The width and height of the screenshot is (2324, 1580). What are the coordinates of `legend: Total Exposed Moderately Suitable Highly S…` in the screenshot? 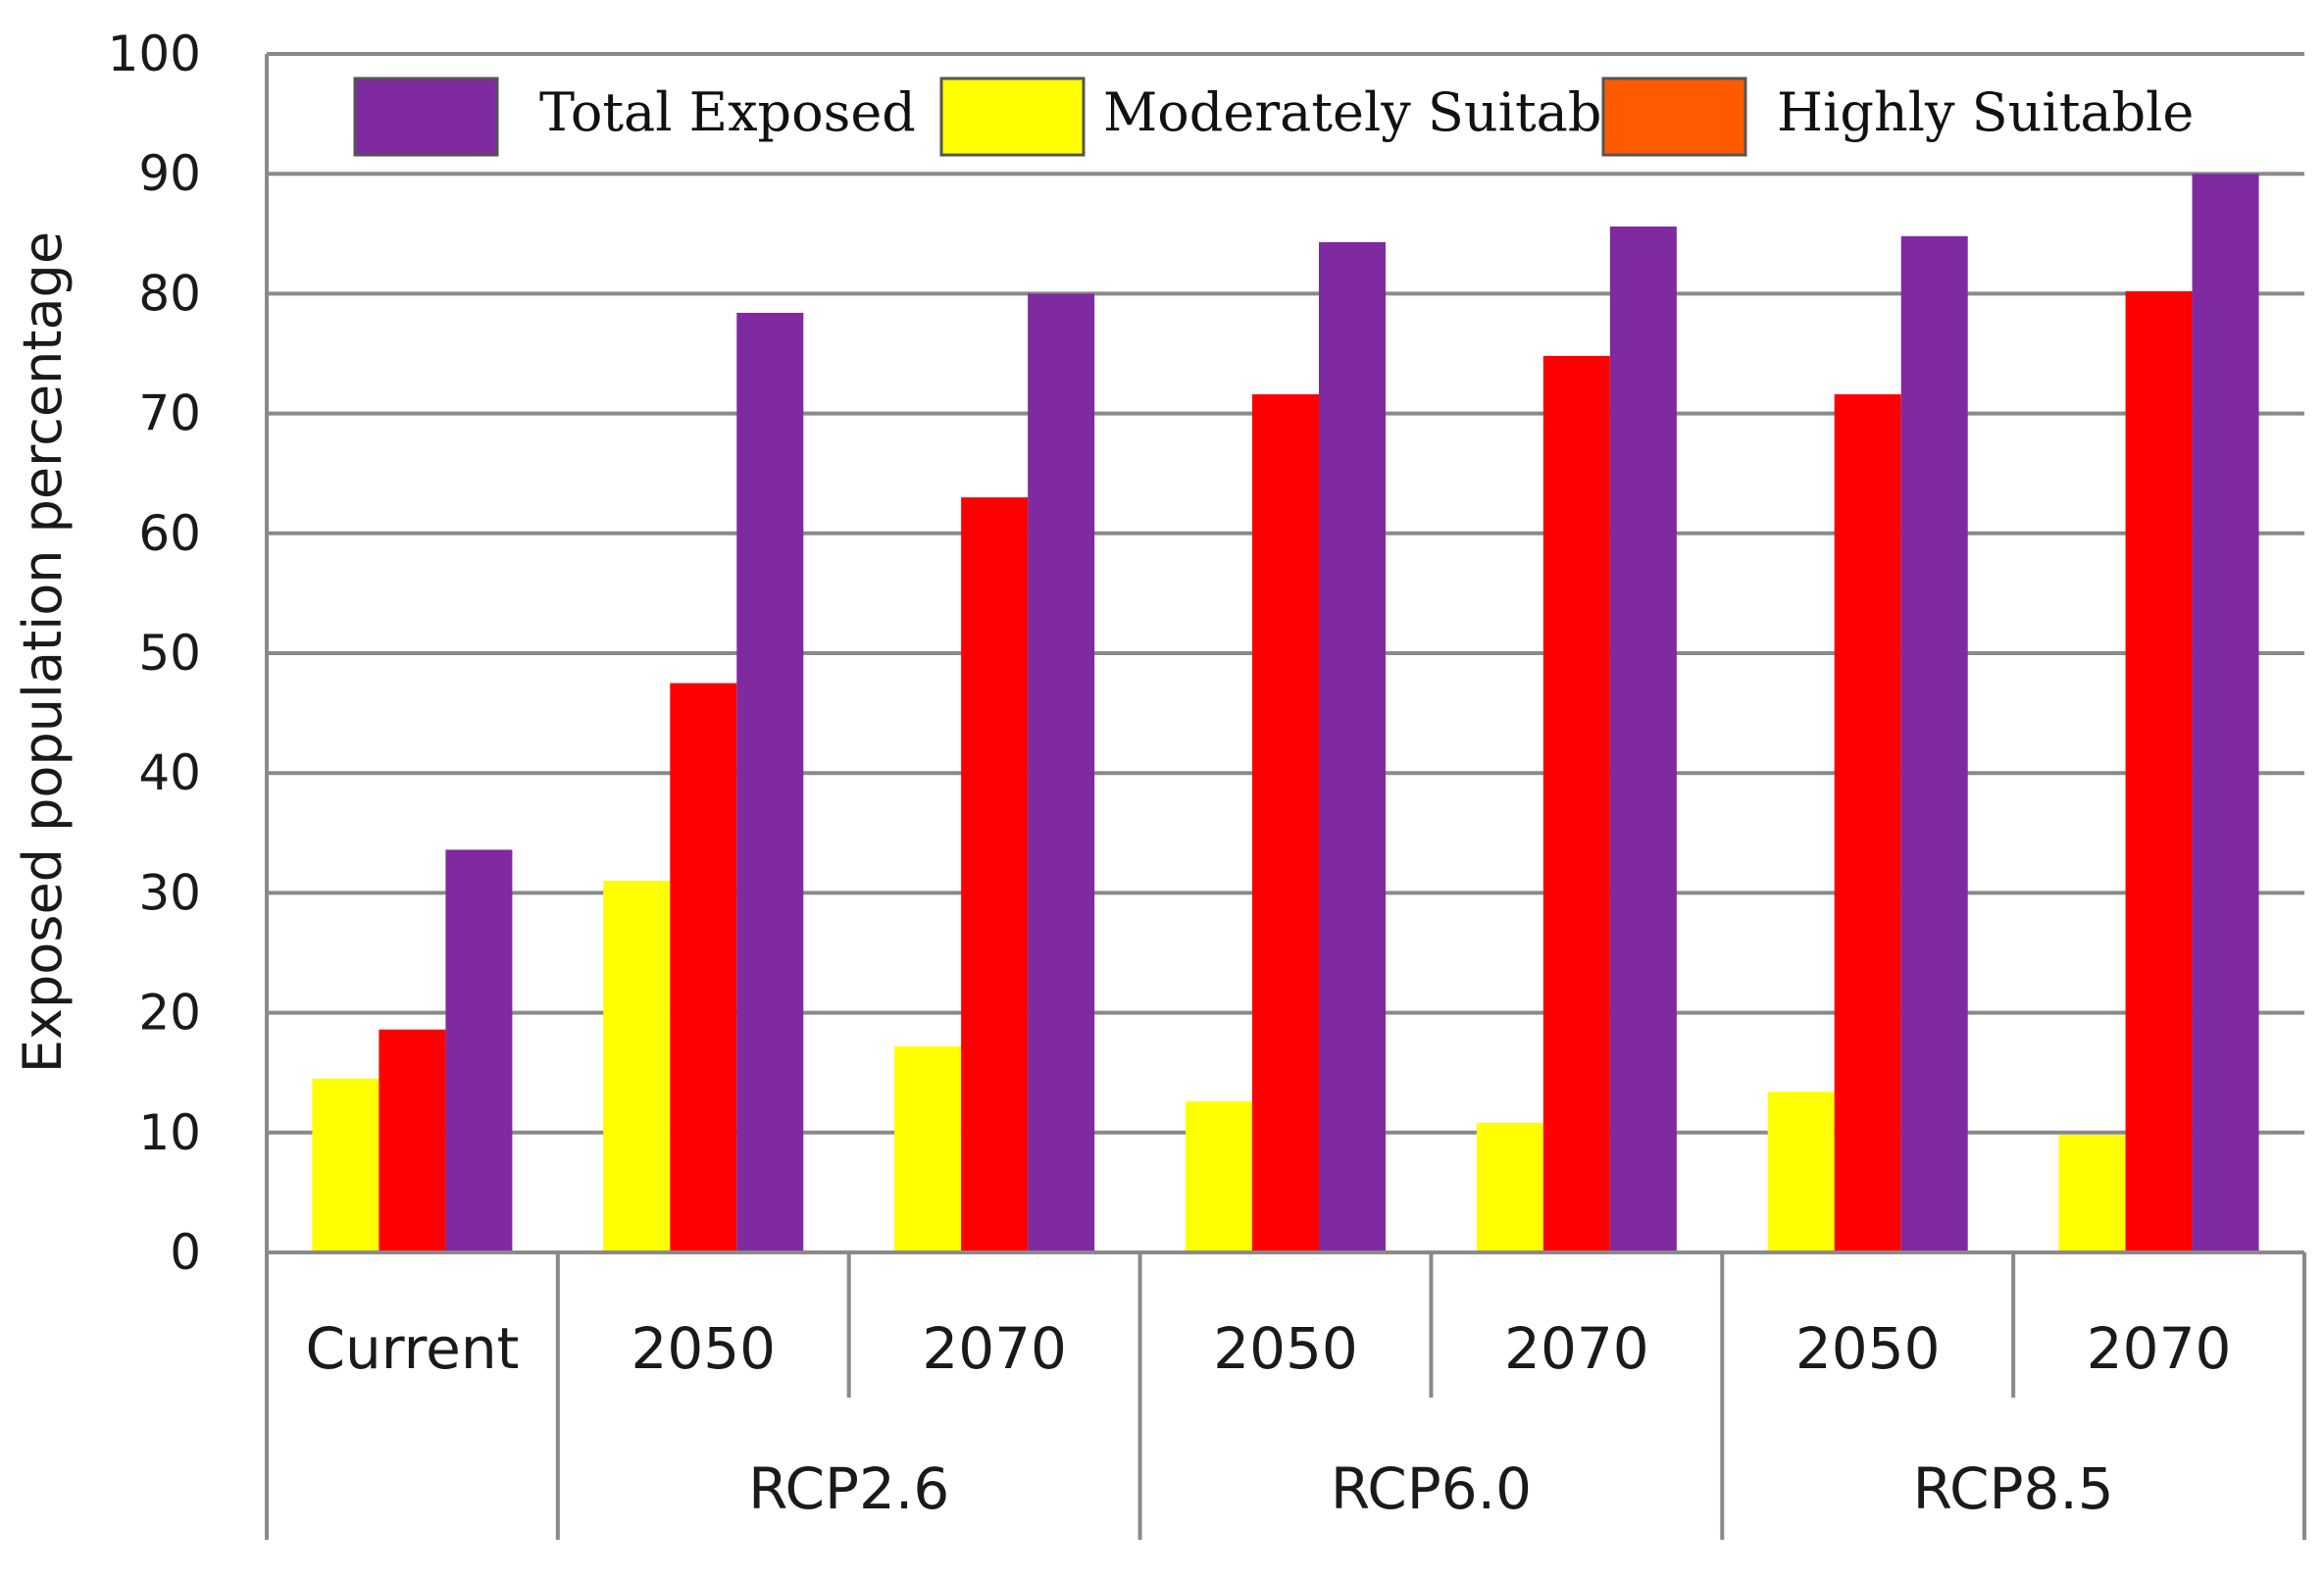 It's located at (1273, 116).